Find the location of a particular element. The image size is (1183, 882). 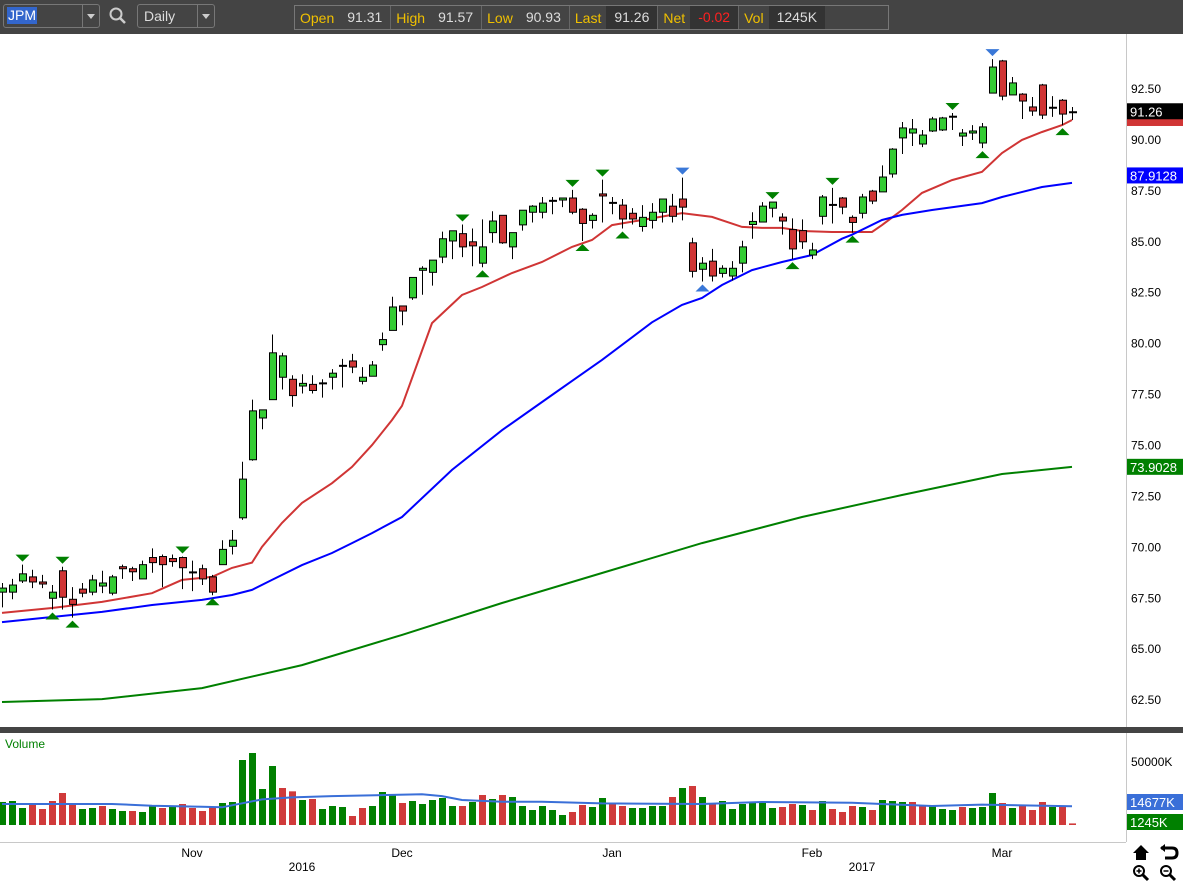

period-dropdown-chevron-icon is located at coordinates (205, 16).